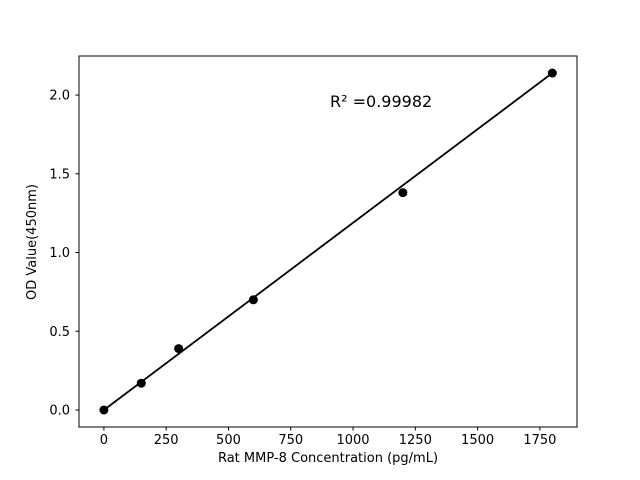 This screenshot has width=640, height=480. I want to click on r-squared-annotation: R² =0.99982, so click(381, 101).